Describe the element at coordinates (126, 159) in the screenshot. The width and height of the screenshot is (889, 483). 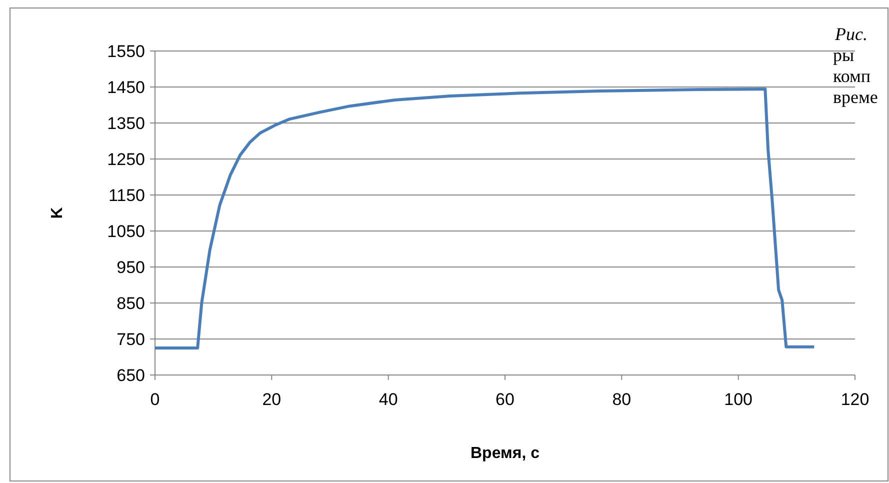
I see `y-tick-label: 1250` at that location.